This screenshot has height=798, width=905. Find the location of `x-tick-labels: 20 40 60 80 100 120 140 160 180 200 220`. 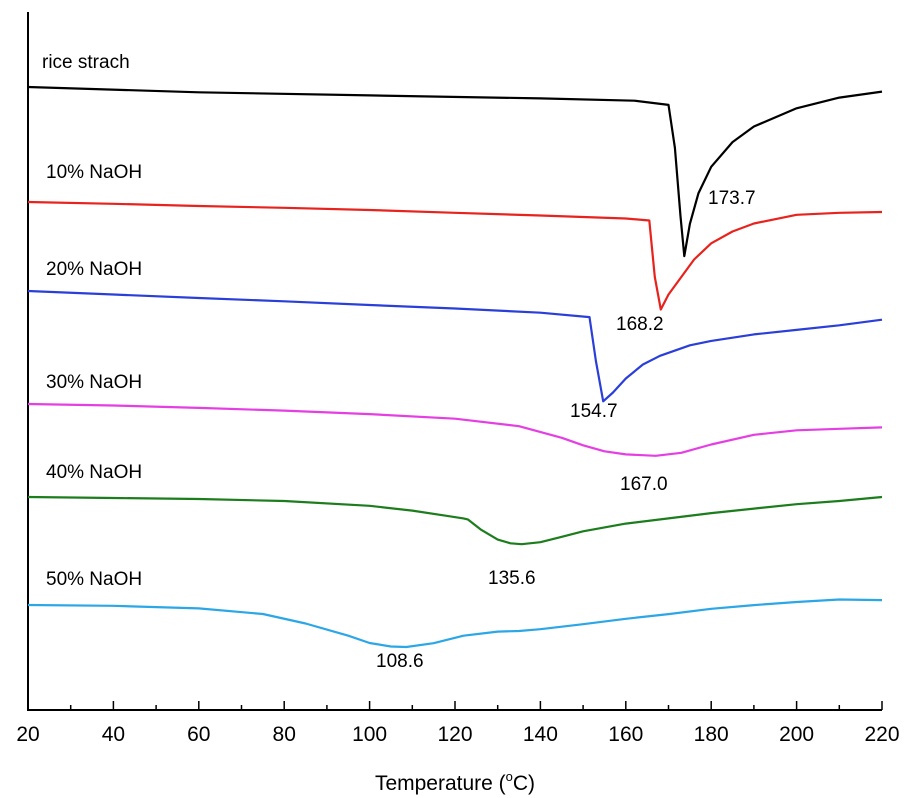

x-tick-labels: 20 40 60 80 100 120 140 160 180 200 220 is located at coordinates (457, 734).